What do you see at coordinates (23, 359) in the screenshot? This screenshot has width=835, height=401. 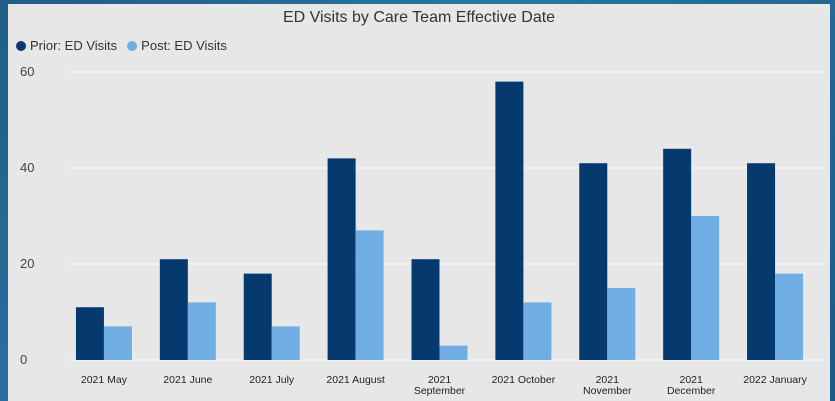 I see `y-tick-label-0: 0` at bounding box center [23, 359].